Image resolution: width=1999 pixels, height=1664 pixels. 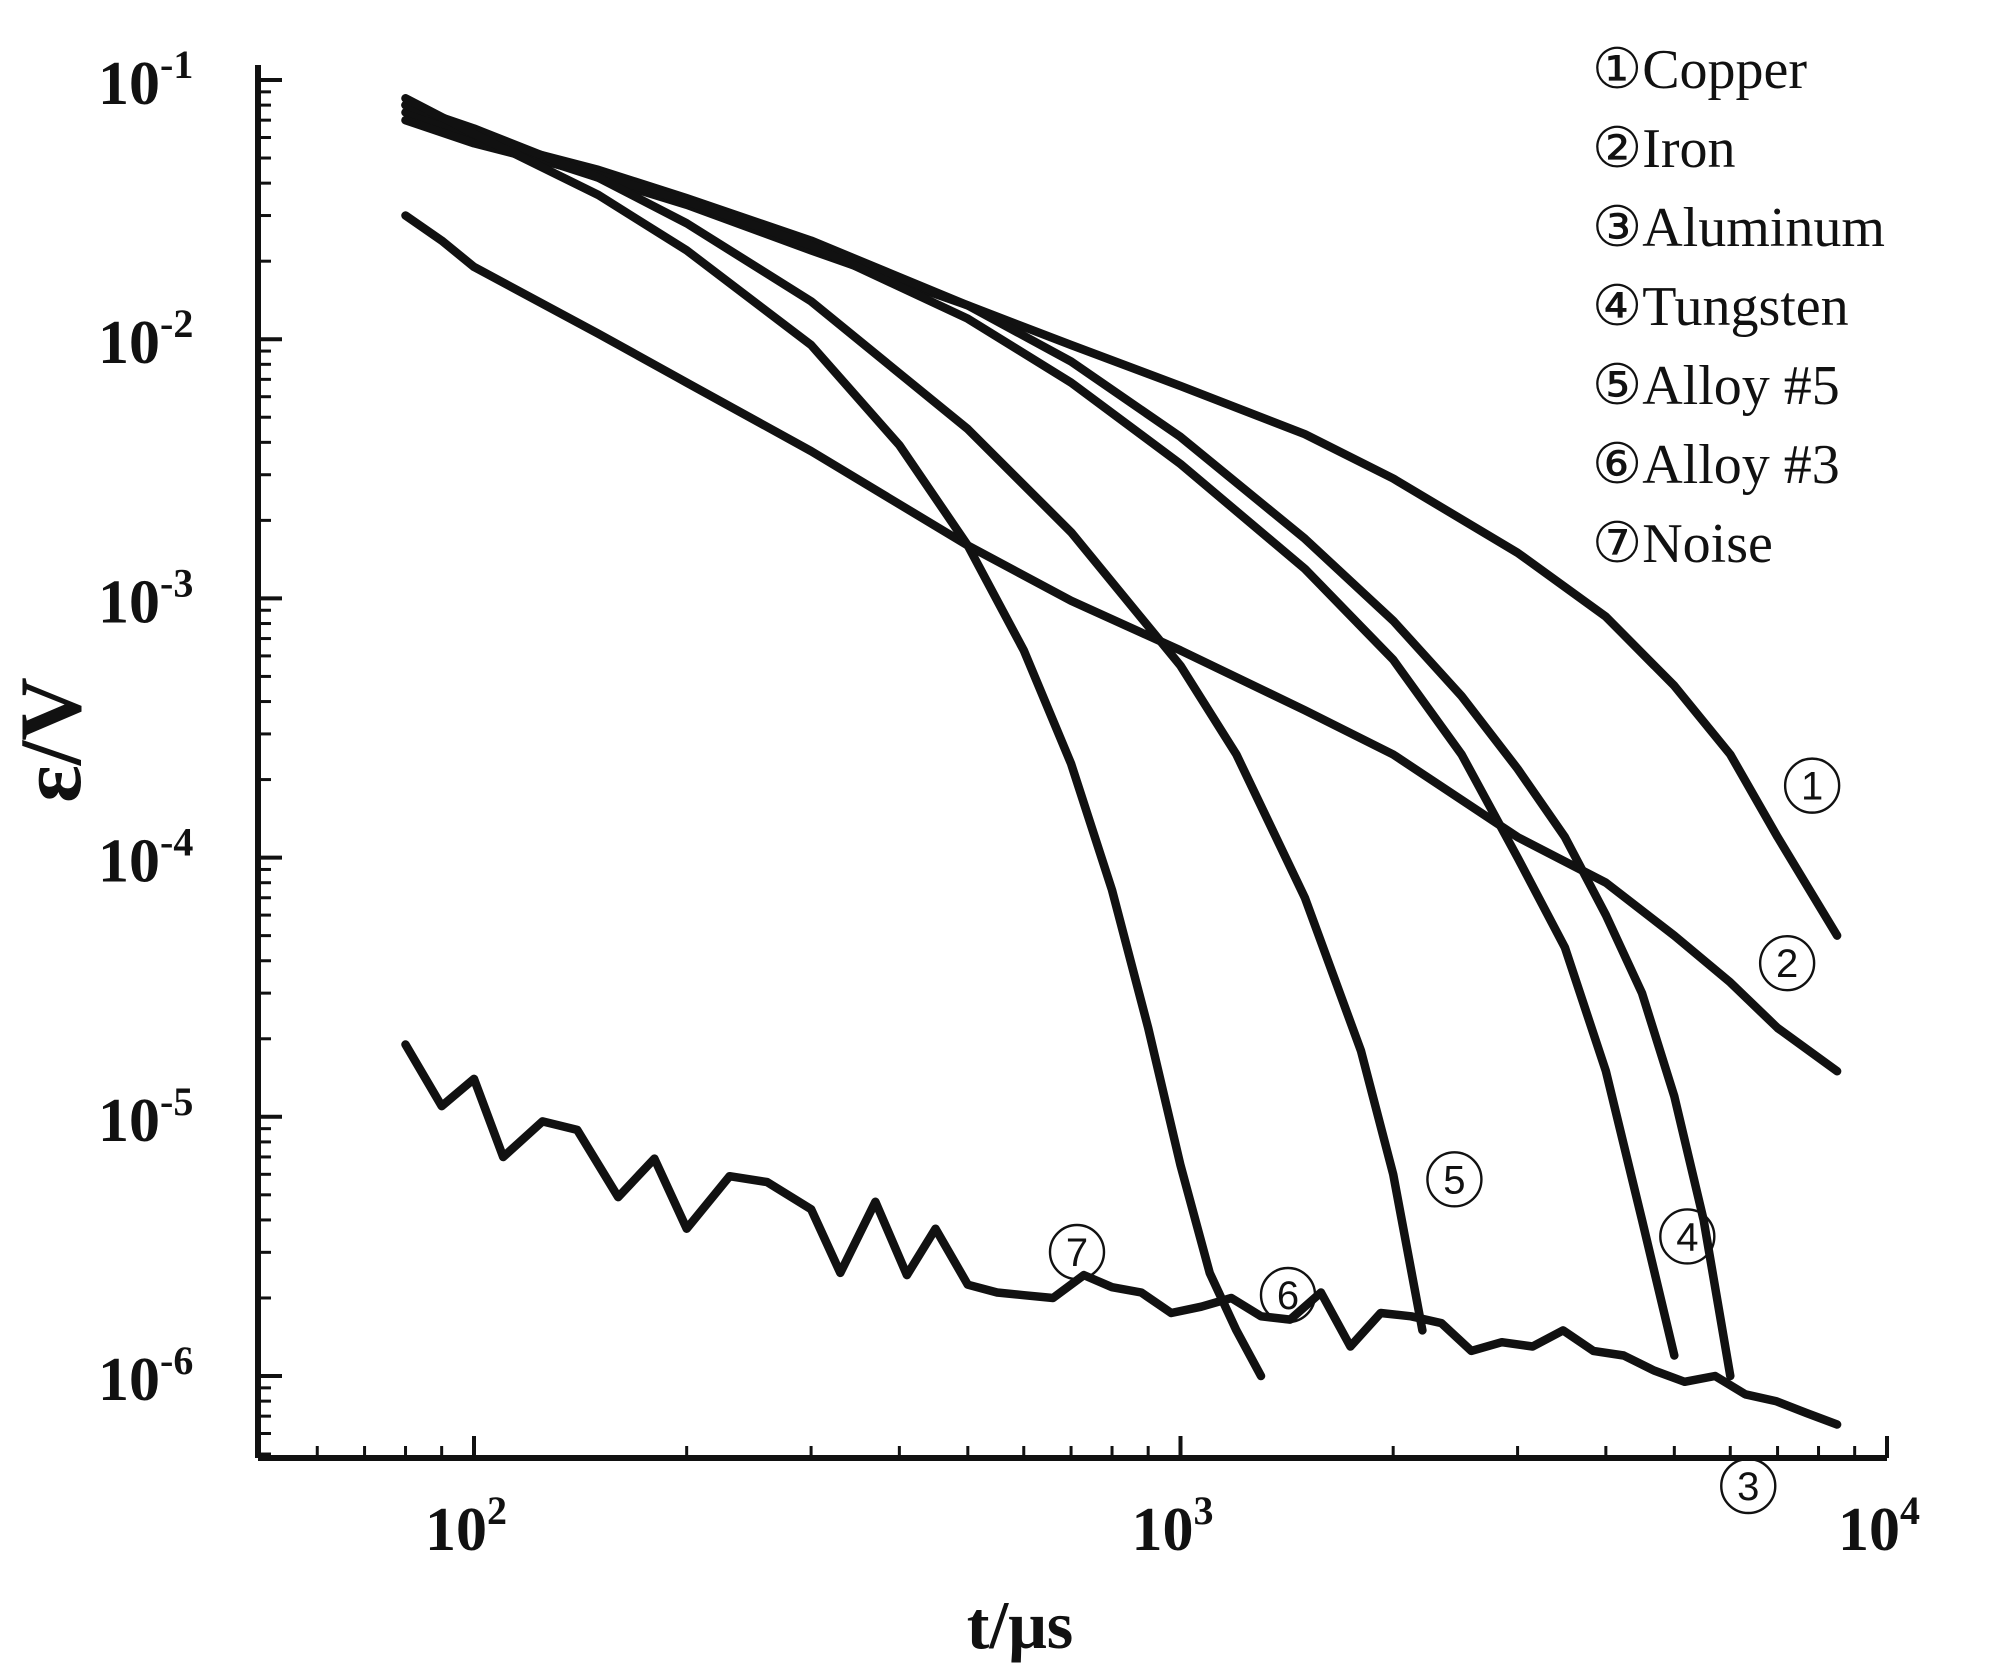 I want to click on y-tick-label: 10⁻⁴, so click(x=145, y=858).